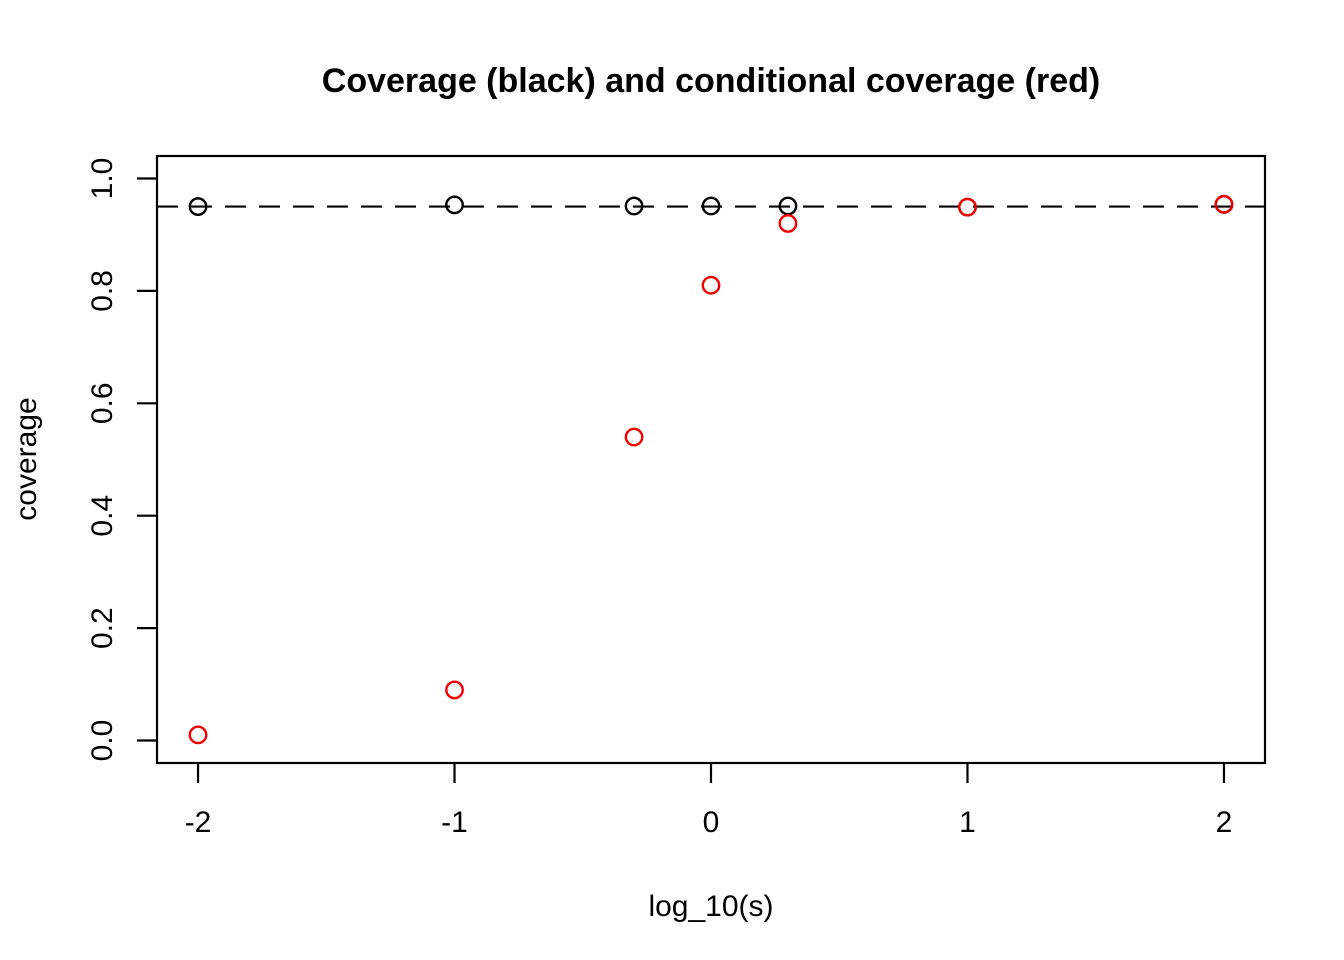  I want to click on x-tick-label: 1, so click(967, 822).